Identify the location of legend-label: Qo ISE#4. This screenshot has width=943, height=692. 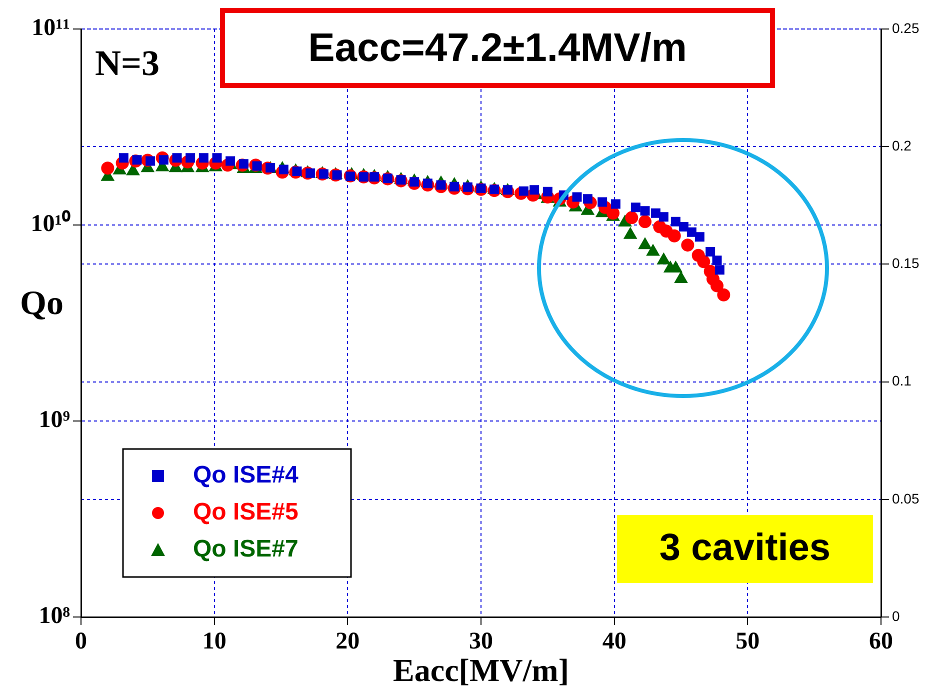
(246, 475).